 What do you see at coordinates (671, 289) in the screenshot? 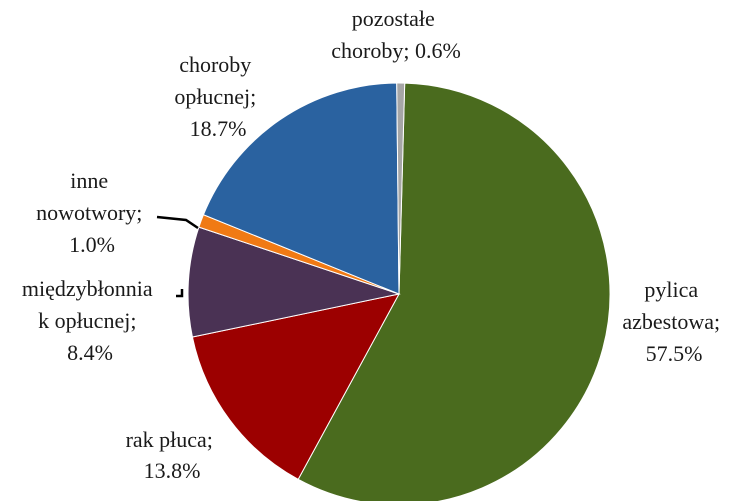
I see `slice-label-line: pylica` at bounding box center [671, 289].